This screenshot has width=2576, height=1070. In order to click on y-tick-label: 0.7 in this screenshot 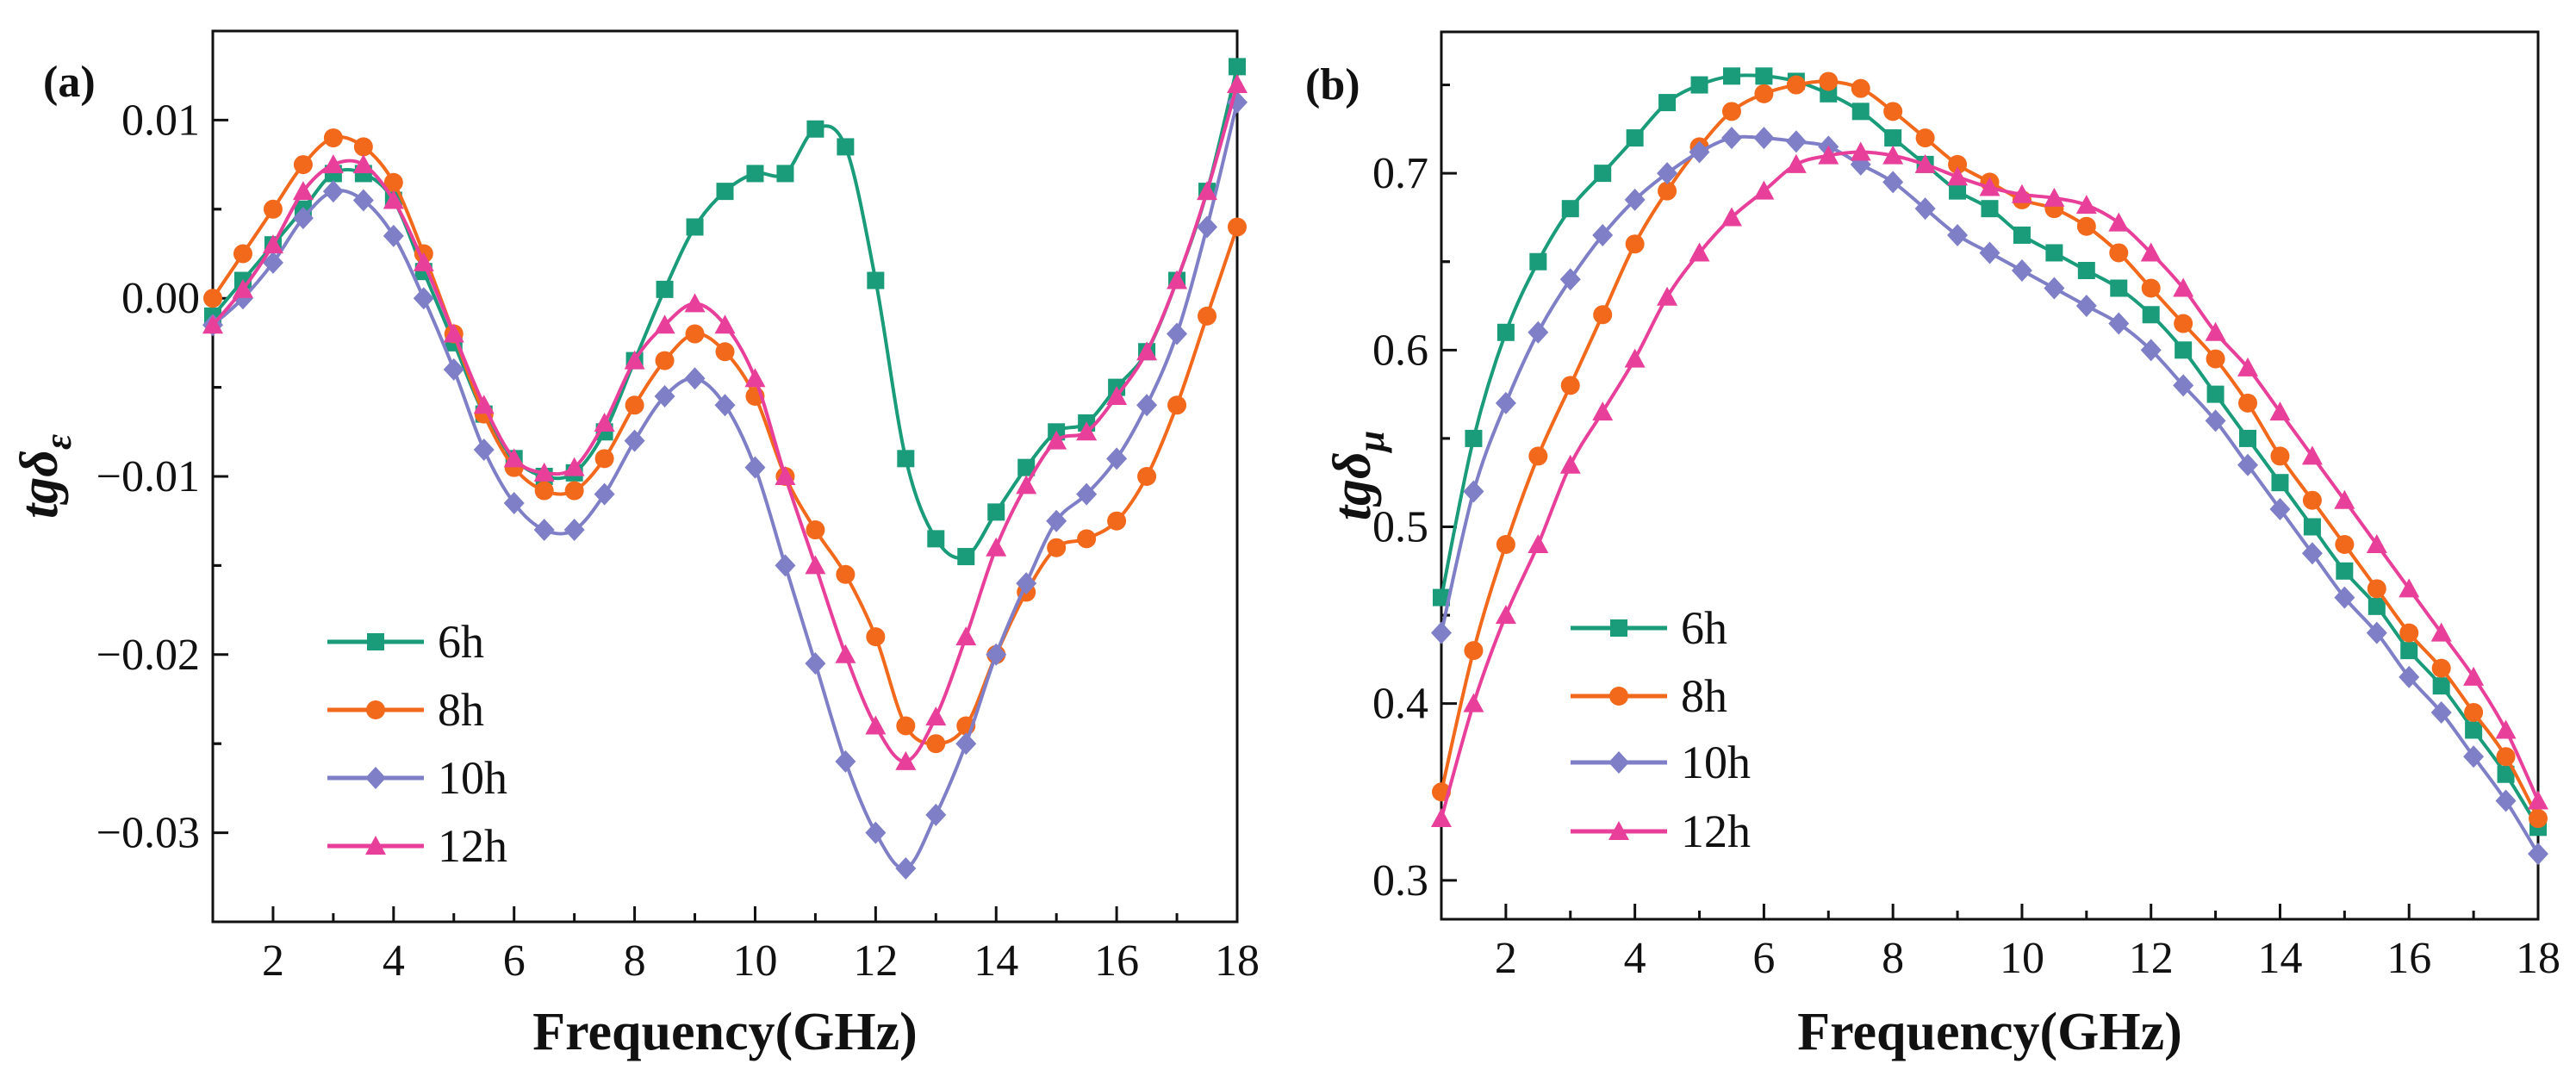, I will do `click(1400, 173)`.